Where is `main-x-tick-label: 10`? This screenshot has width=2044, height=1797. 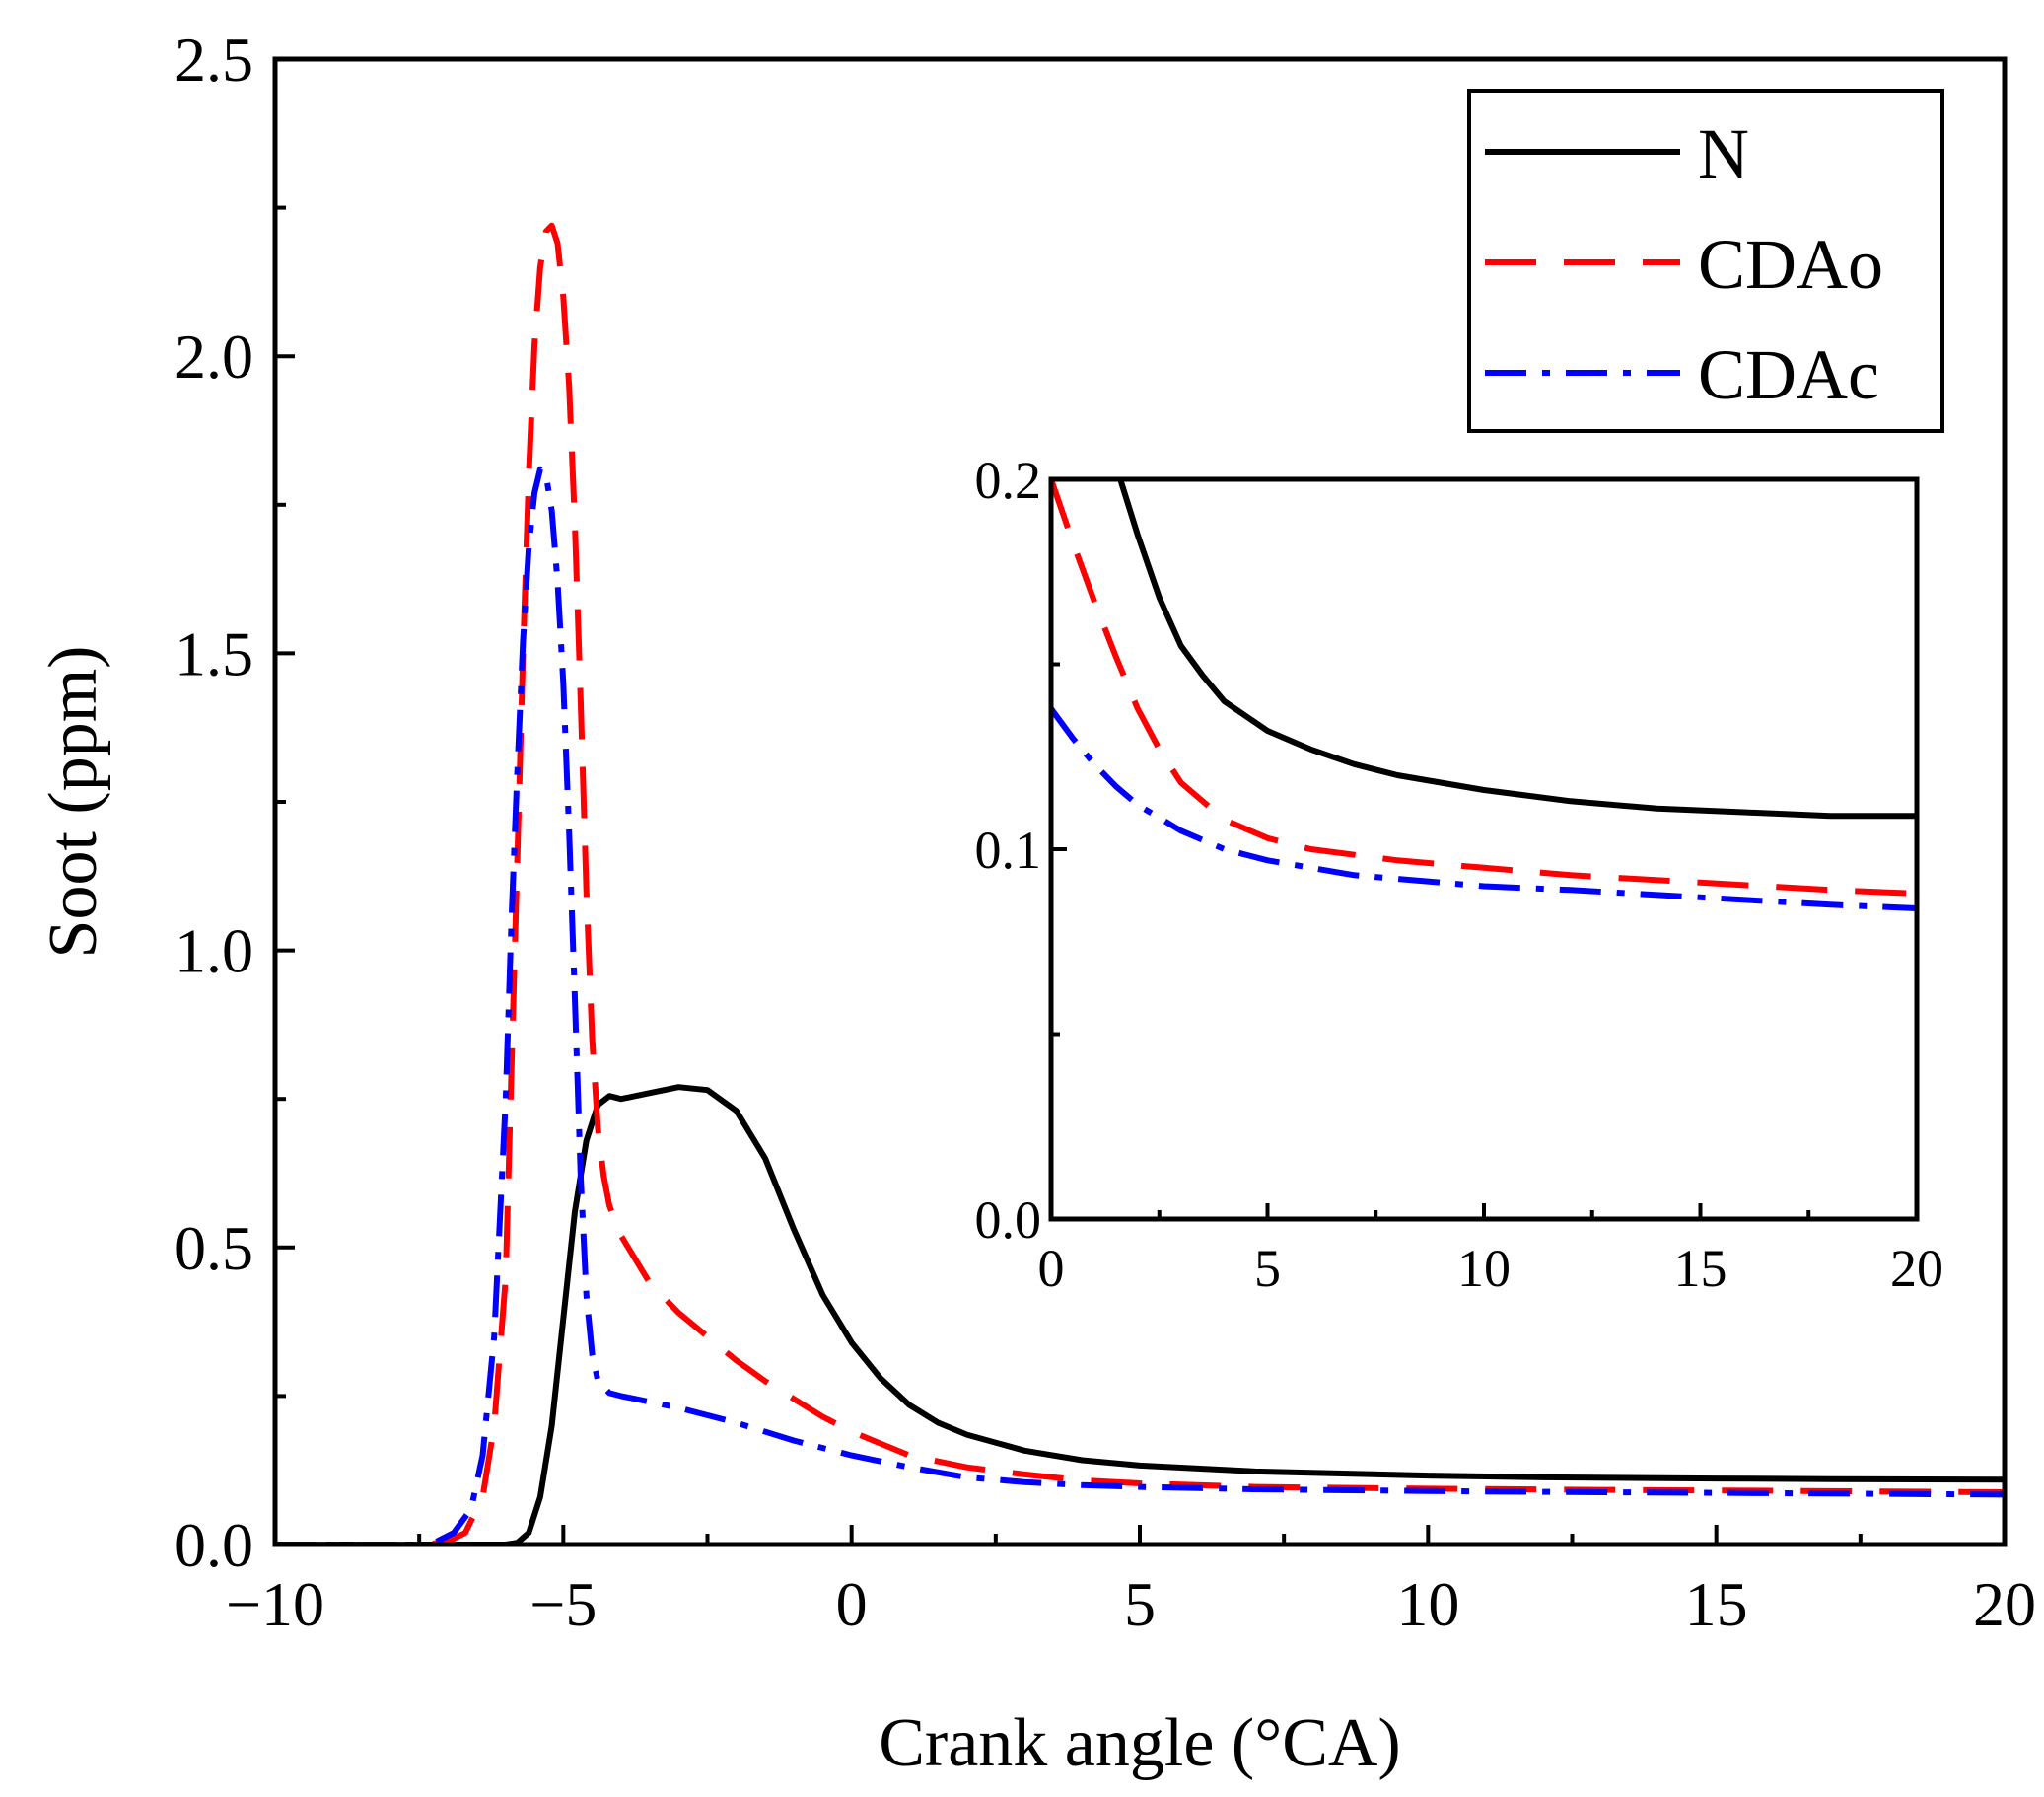 main-x-tick-label: 10 is located at coordinates (1427, 1604).